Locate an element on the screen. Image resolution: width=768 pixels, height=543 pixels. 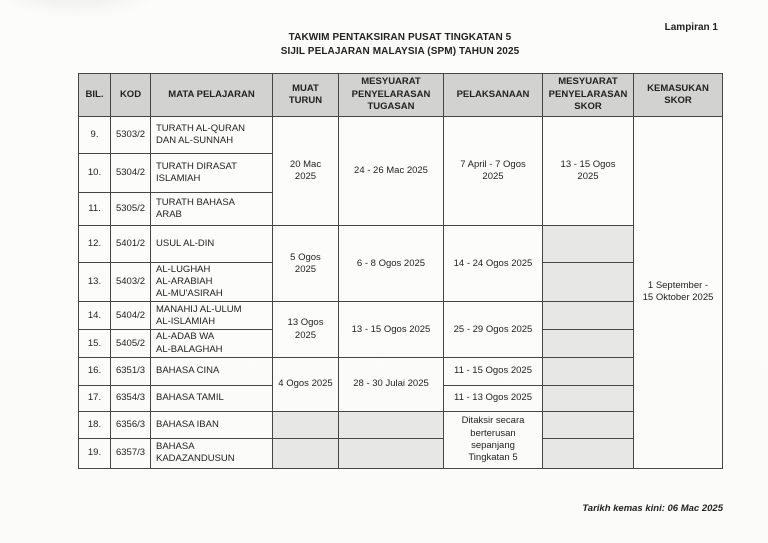
col-header-mesyuarat-penyelarasan-skor: MESYUARAT PENYELARASAN SKOR is located at coordinates (588, 95).